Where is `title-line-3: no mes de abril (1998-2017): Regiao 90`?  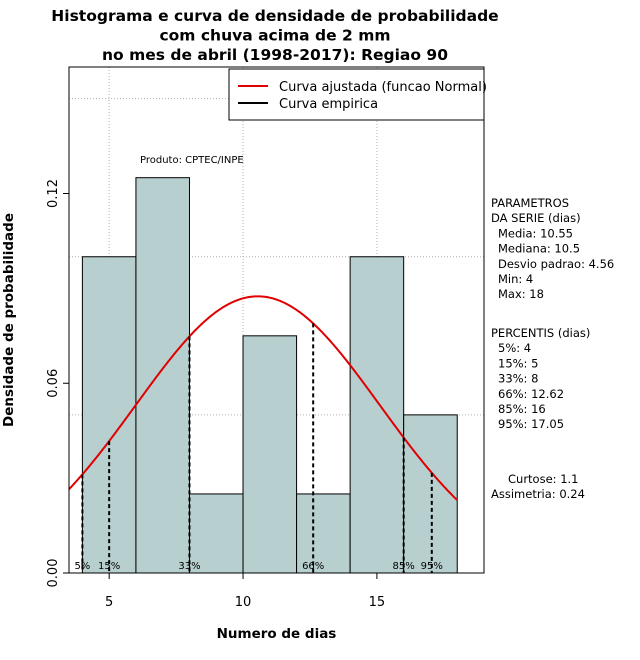 title-line-3: no mes de abril (1998-2017): Regiao 90 is located at coordinates (275, 55).